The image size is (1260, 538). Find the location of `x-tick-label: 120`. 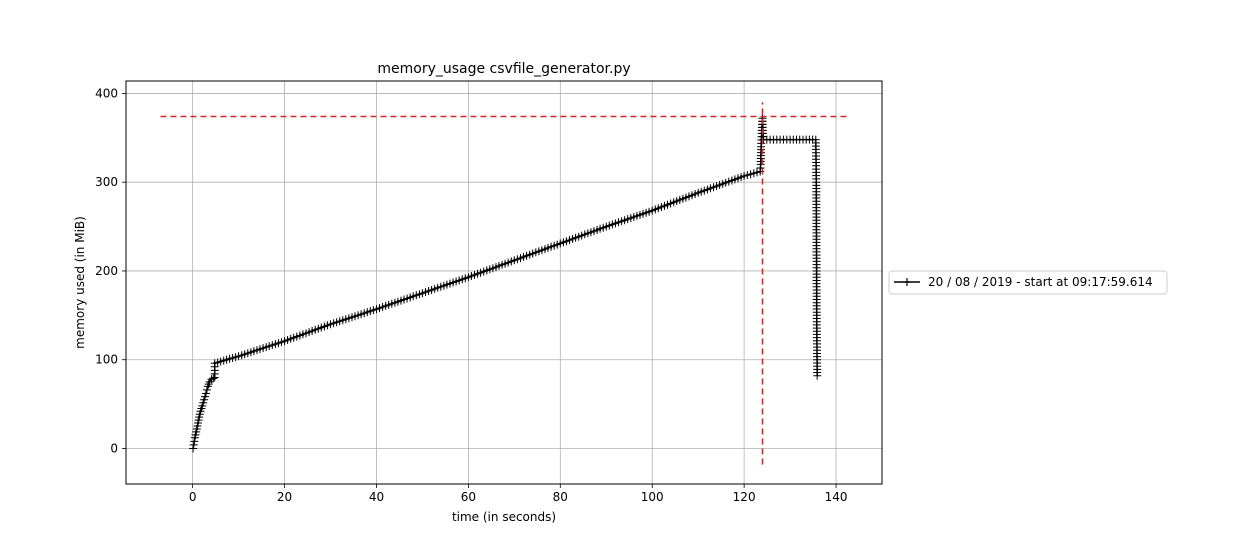

x-tick-label: 120 is located at coordinates (744, 497).